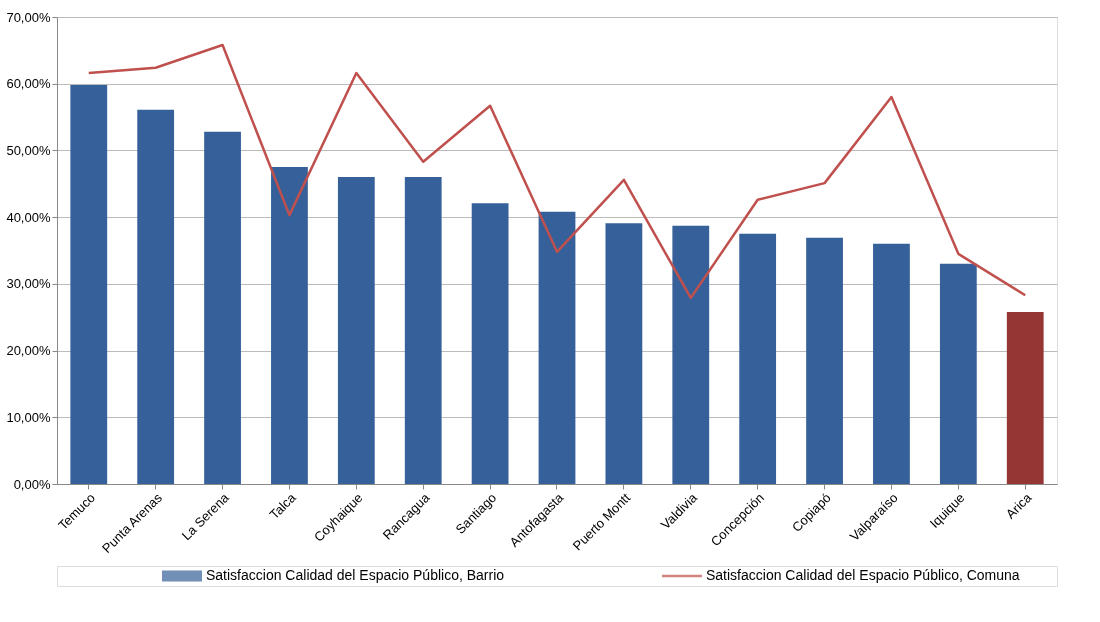 The image size is (1100, 622). I want to click on y-tick-label: 0,00%, so click(32, 484).